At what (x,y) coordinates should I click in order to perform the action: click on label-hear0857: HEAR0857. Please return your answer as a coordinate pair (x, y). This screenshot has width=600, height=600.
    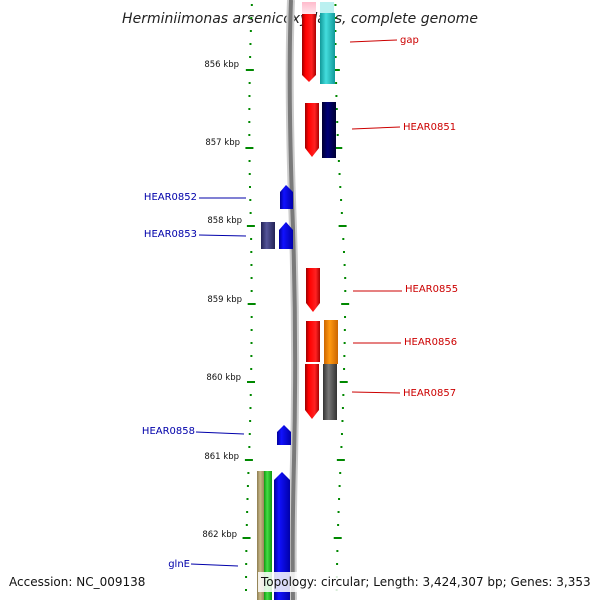
    Looking at the image, I should click on (429, 393).